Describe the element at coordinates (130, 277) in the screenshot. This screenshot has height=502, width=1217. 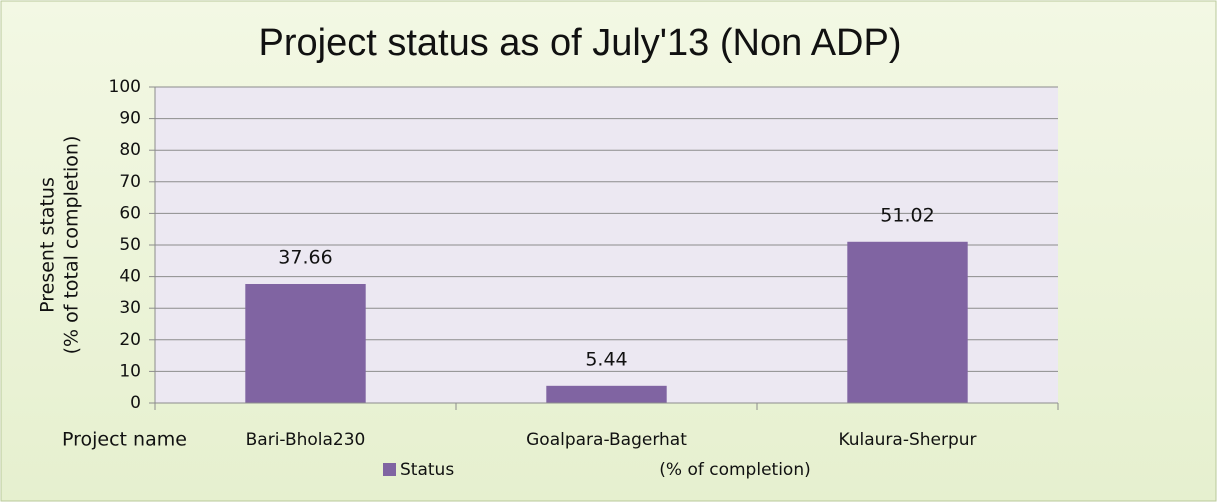
I see `y-tick-label: 40` at that location.